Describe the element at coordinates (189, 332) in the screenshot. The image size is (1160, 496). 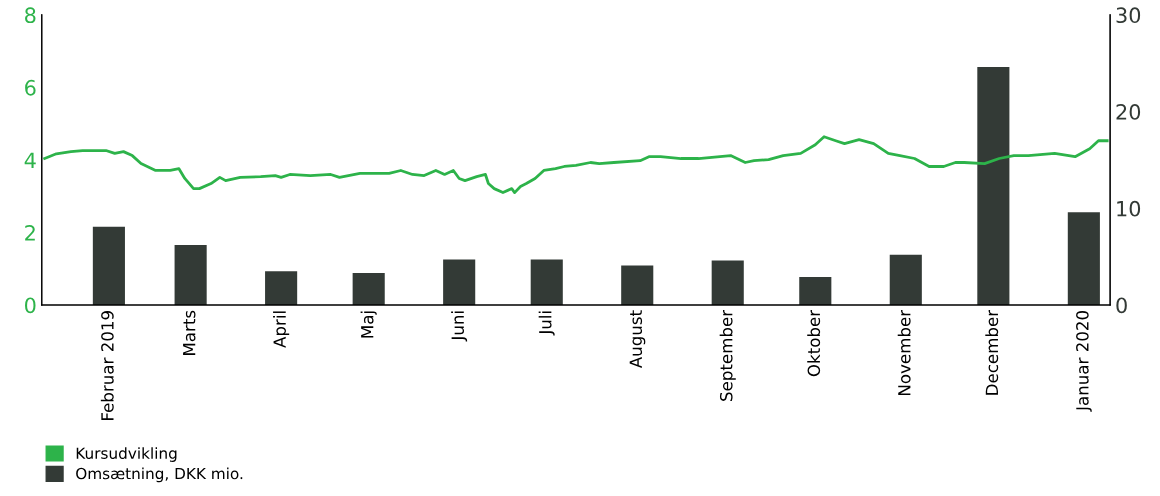
I see `x-tick-label: Marts` at that location.